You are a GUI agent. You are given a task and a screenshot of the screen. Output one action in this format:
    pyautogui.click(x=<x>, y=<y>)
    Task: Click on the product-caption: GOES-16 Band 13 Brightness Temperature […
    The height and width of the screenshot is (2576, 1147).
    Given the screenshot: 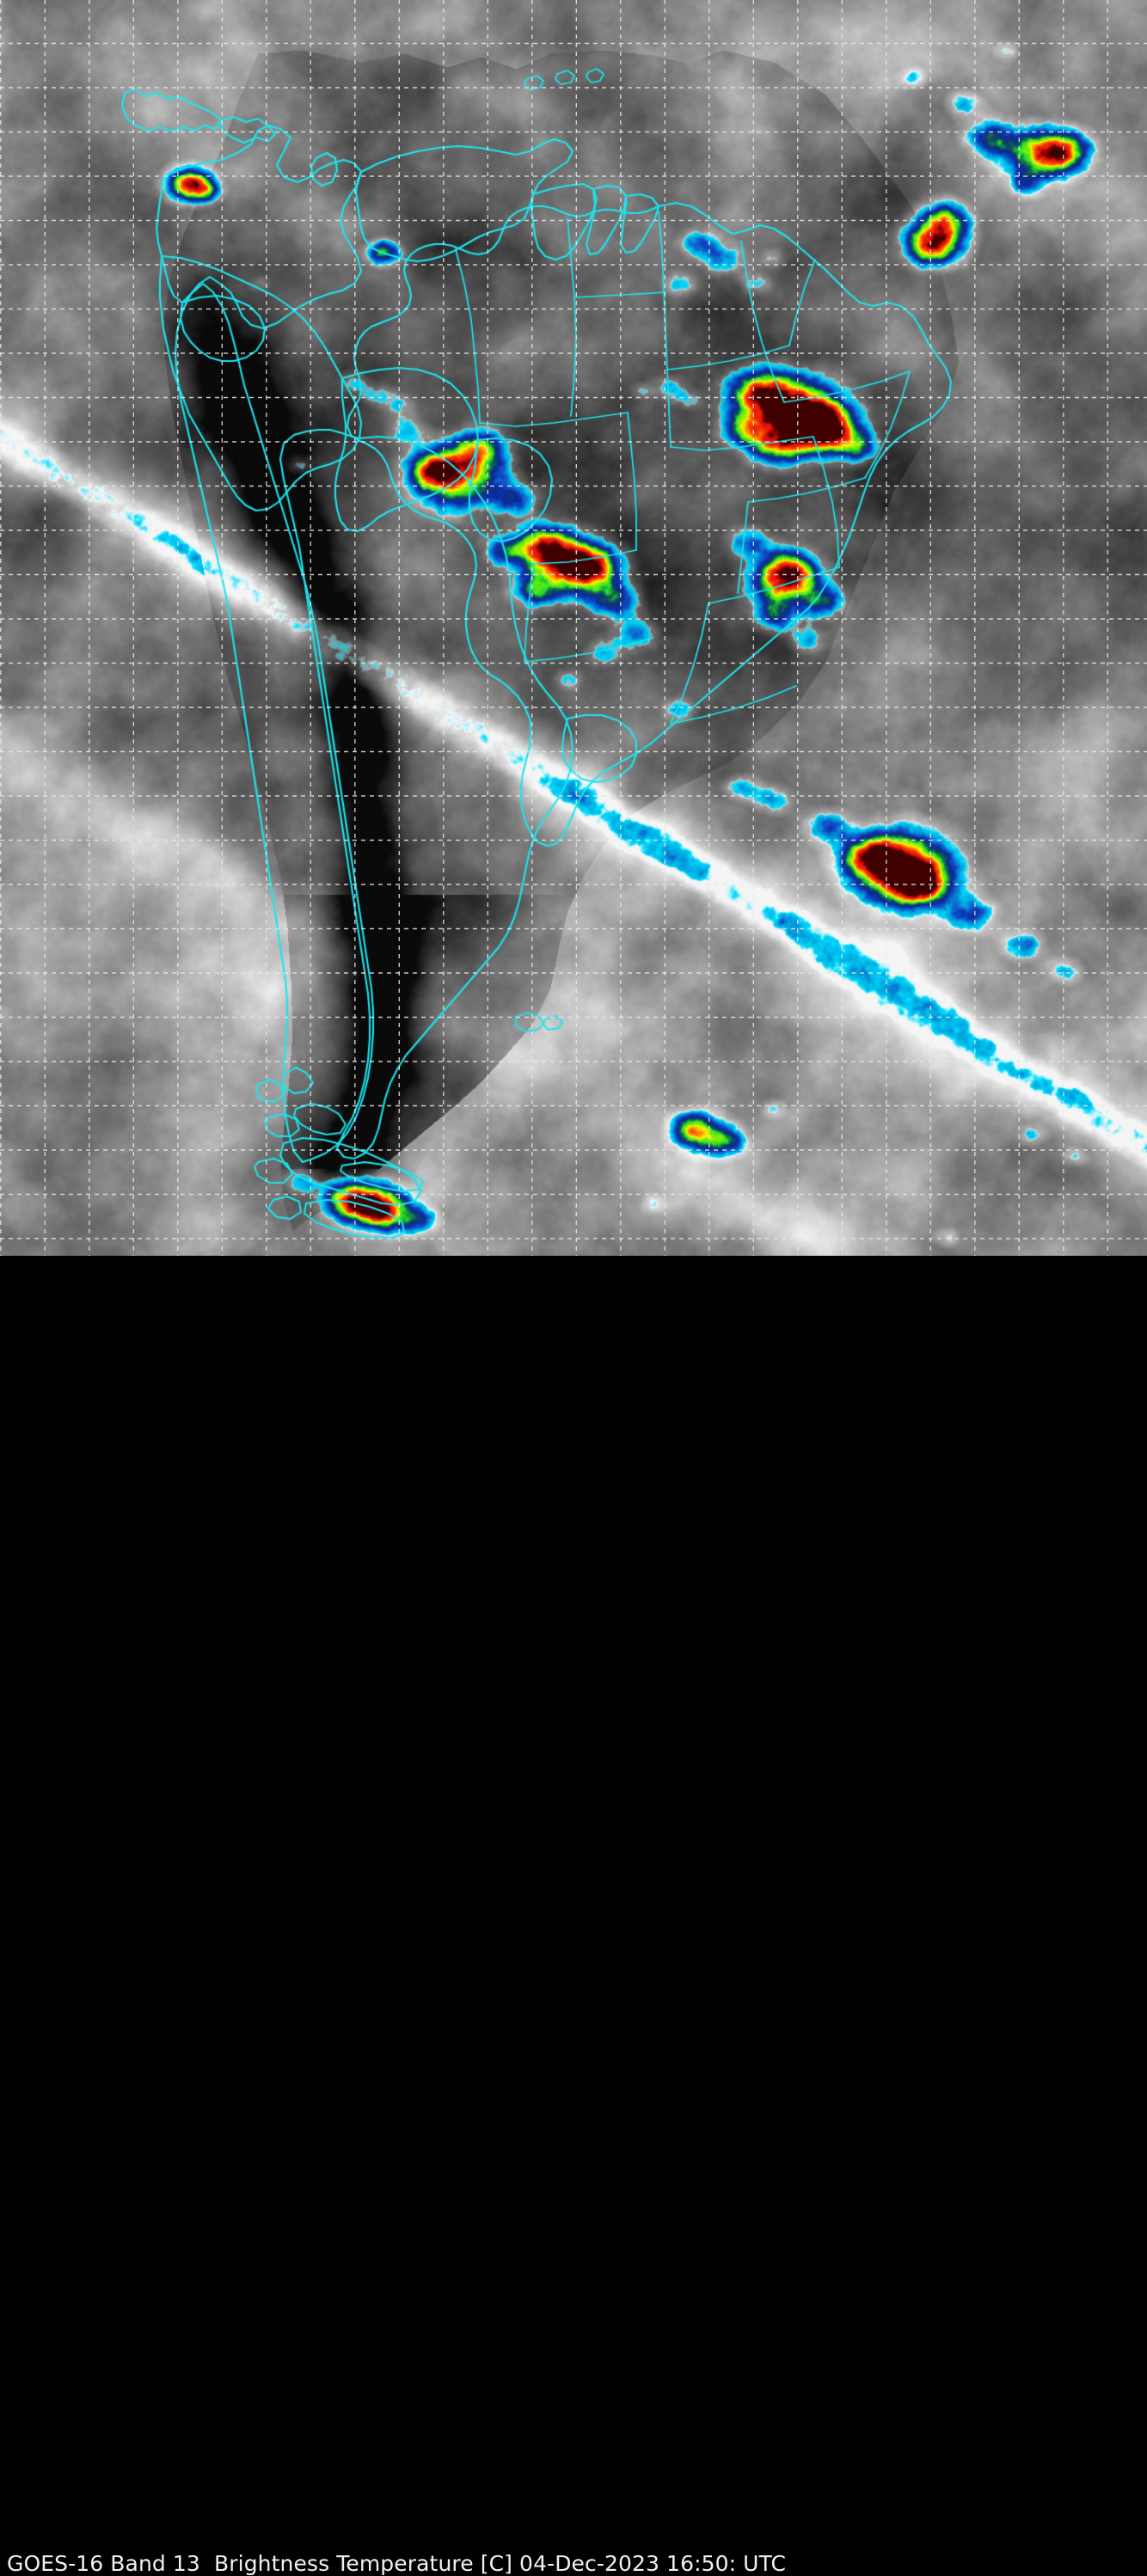 What is the action you would take?
    pyautogui.click(x=397, y=2563)
    